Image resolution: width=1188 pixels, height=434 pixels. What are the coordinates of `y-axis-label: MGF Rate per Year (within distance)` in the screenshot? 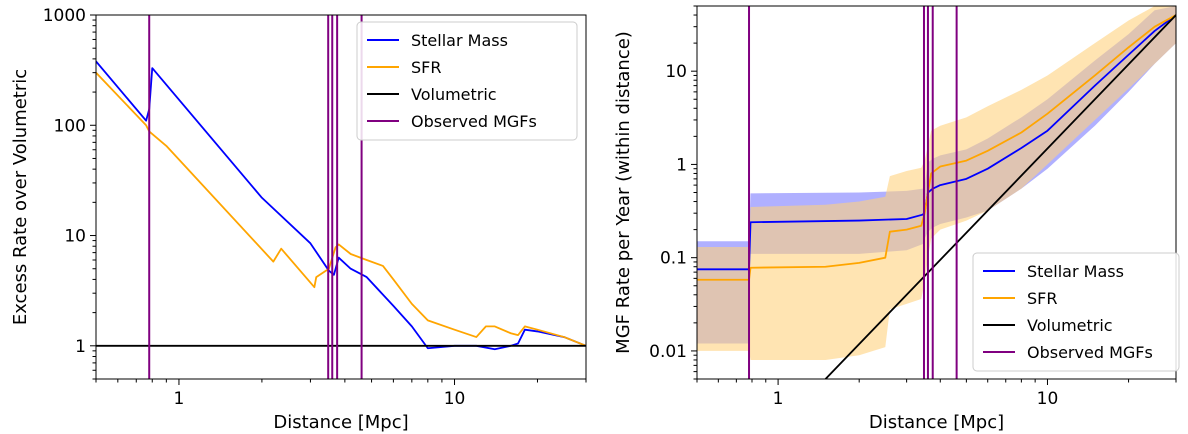 It's located at (623, 192).